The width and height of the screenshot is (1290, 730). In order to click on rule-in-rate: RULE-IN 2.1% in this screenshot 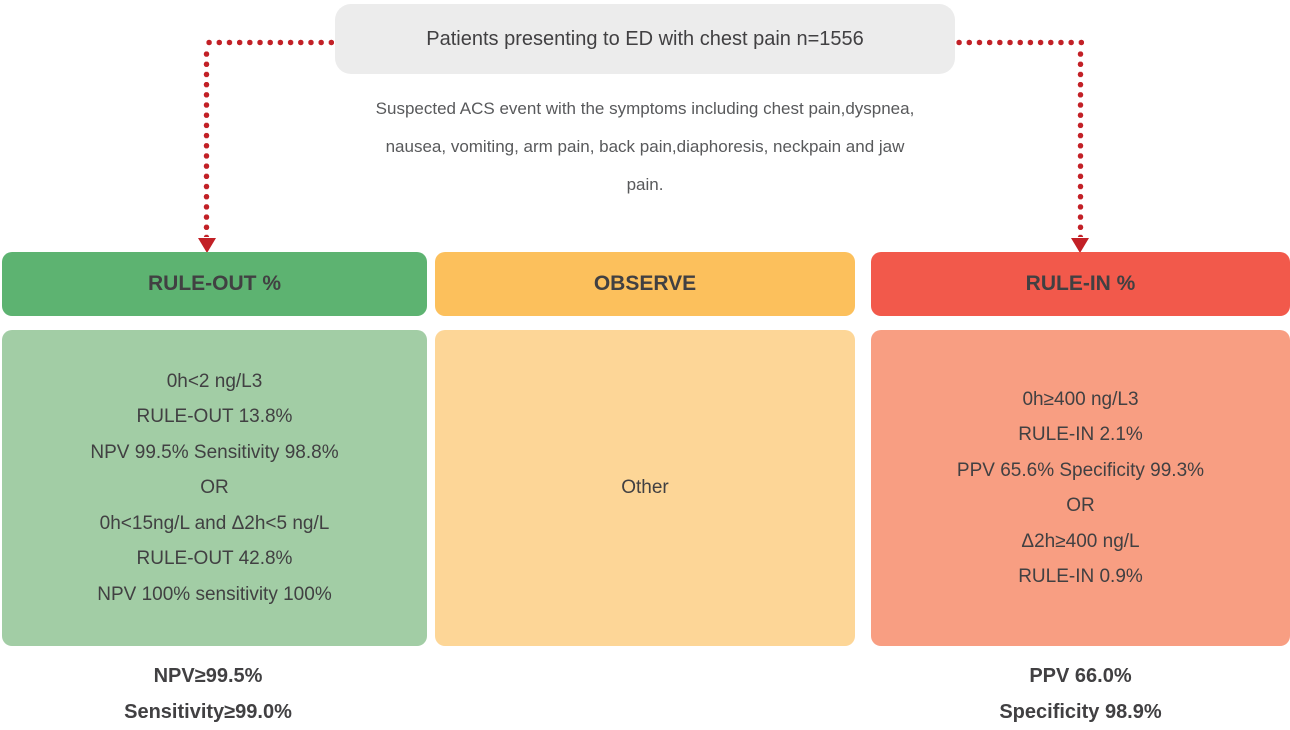, I will do `click(1080, 434)`.